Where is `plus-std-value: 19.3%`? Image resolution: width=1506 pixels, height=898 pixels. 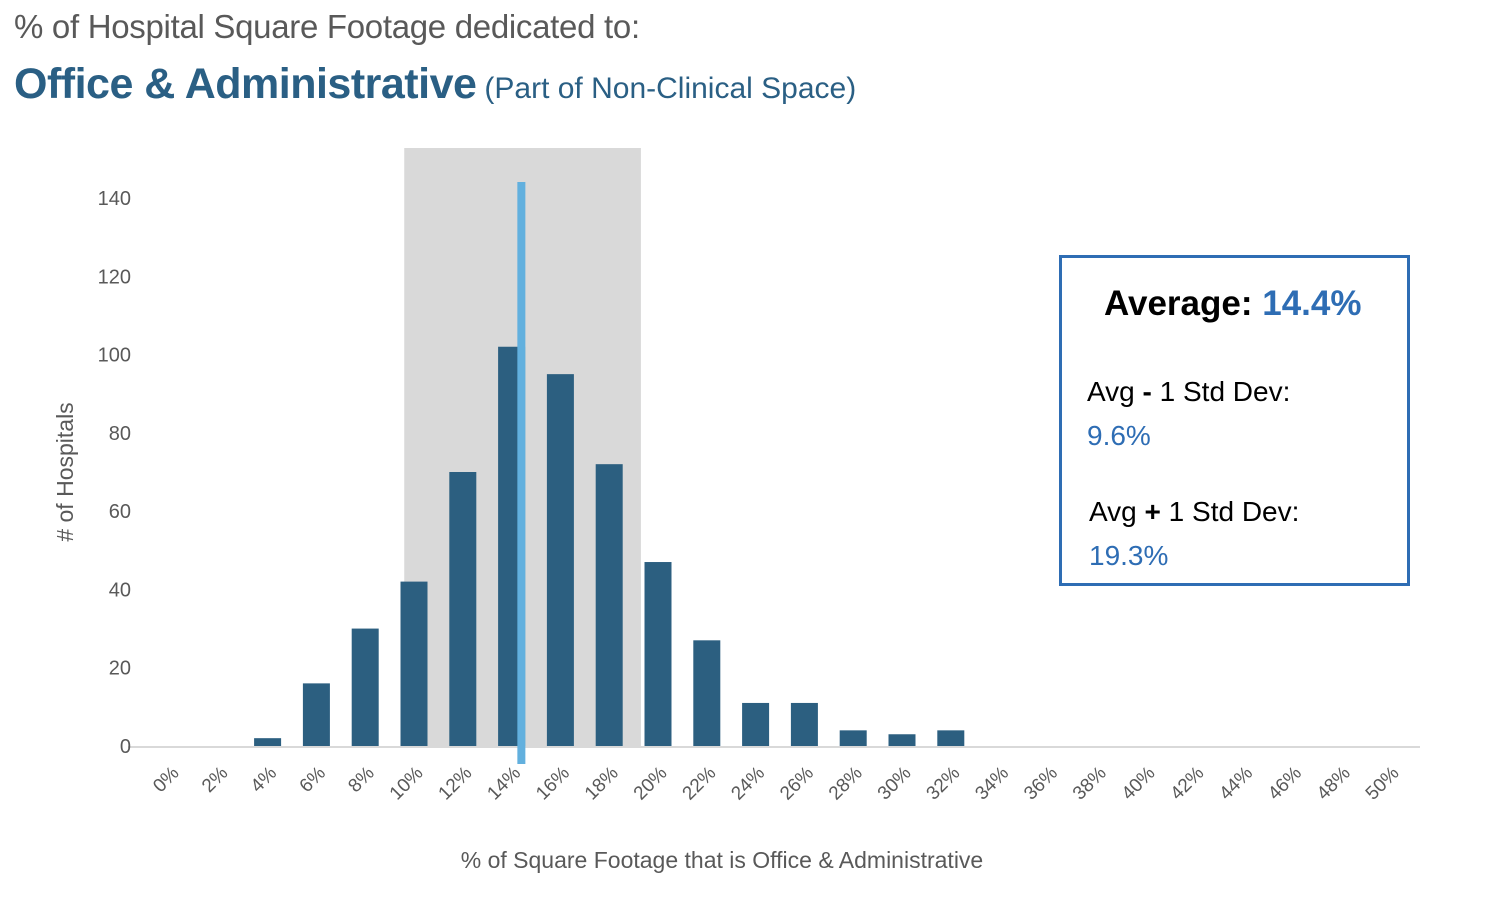
plus-std-value: 19.3% is located at coordinates (1129, 555).